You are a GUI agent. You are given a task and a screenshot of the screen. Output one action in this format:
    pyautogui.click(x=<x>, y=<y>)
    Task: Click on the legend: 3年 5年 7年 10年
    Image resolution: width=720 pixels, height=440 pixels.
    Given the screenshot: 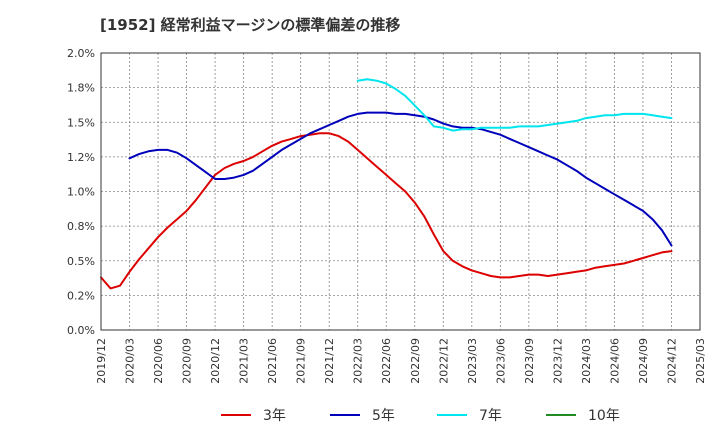 What is the action you would take?
    pyautogui.click(x=360, y=415)
    